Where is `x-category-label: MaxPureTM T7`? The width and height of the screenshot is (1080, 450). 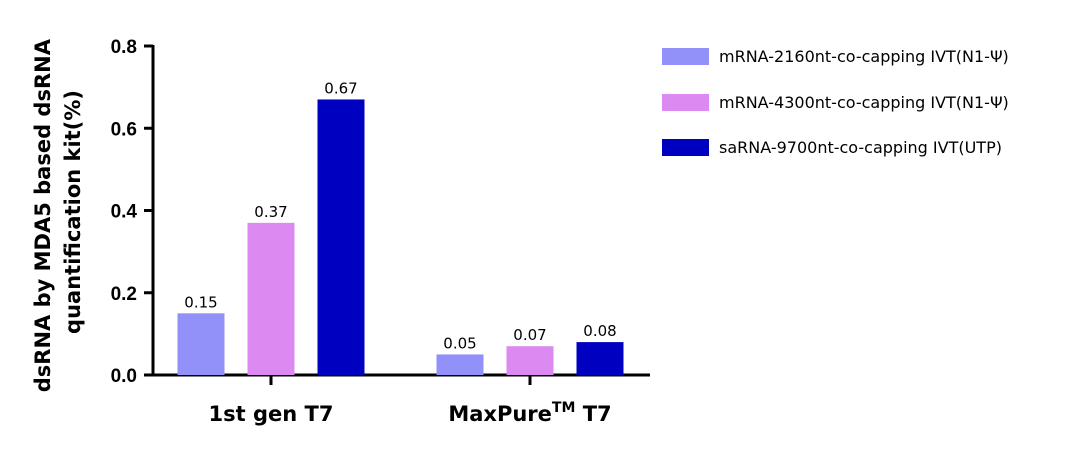 x-category-label: MaxPureTM T7 is located at coordinates (529, 413).